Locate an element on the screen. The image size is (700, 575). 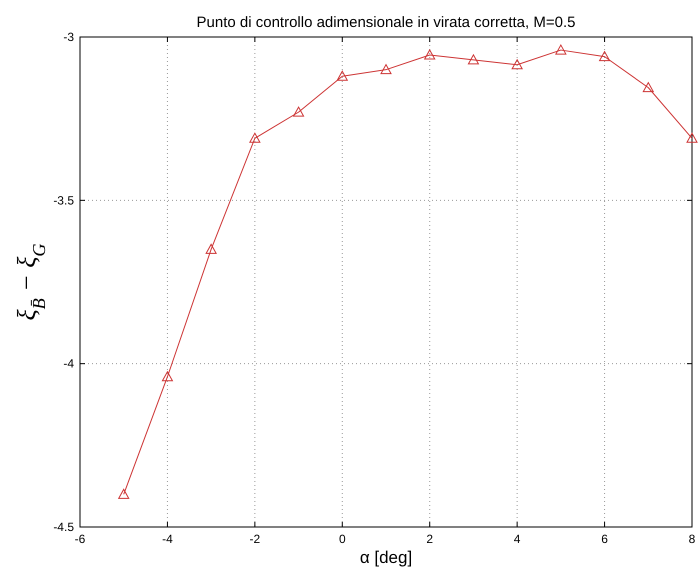
x-tick-label: 8 is located at coordinates (692, 539).